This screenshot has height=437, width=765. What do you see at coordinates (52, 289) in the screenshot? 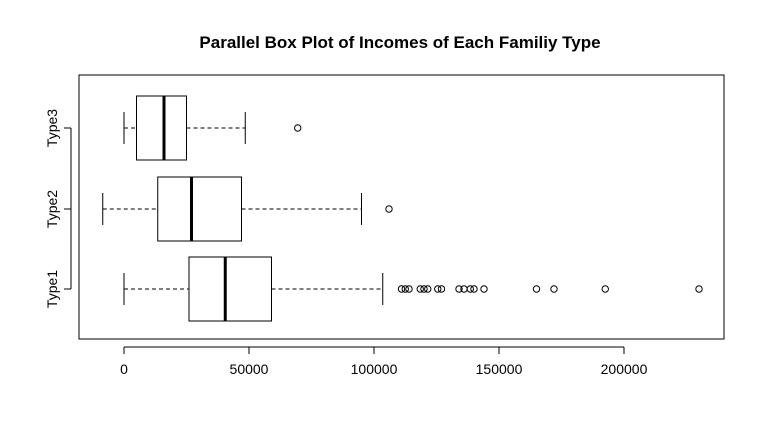
I see `y-tick-label: Type1` at bounding box center [52, 289].